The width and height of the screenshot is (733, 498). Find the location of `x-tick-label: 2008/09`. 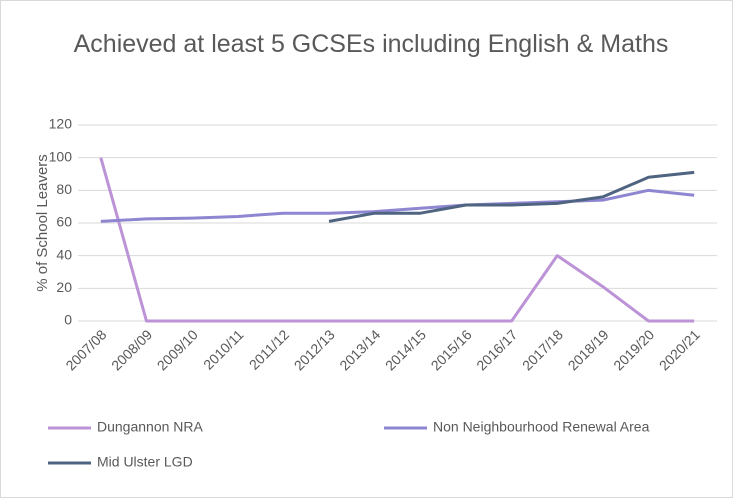

x-tick-label: 2008/09 is located at coordinates (131, 349).